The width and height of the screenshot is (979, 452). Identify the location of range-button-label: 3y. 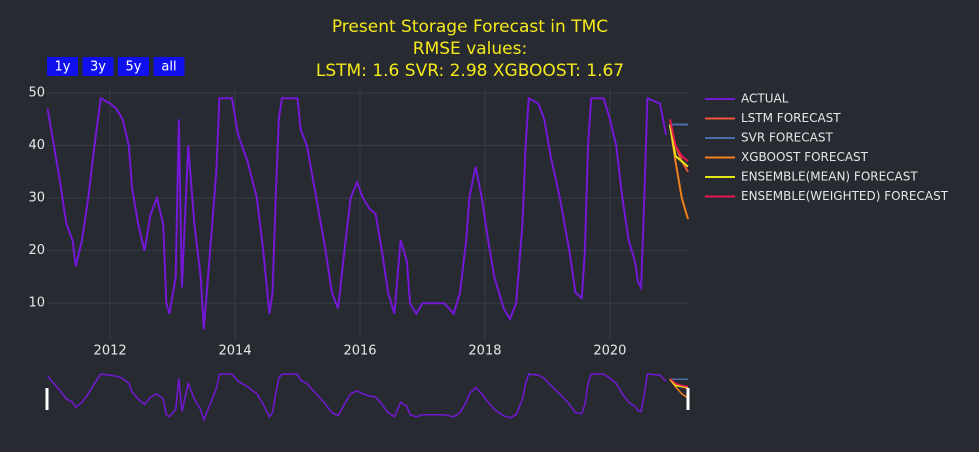
(98, 67).